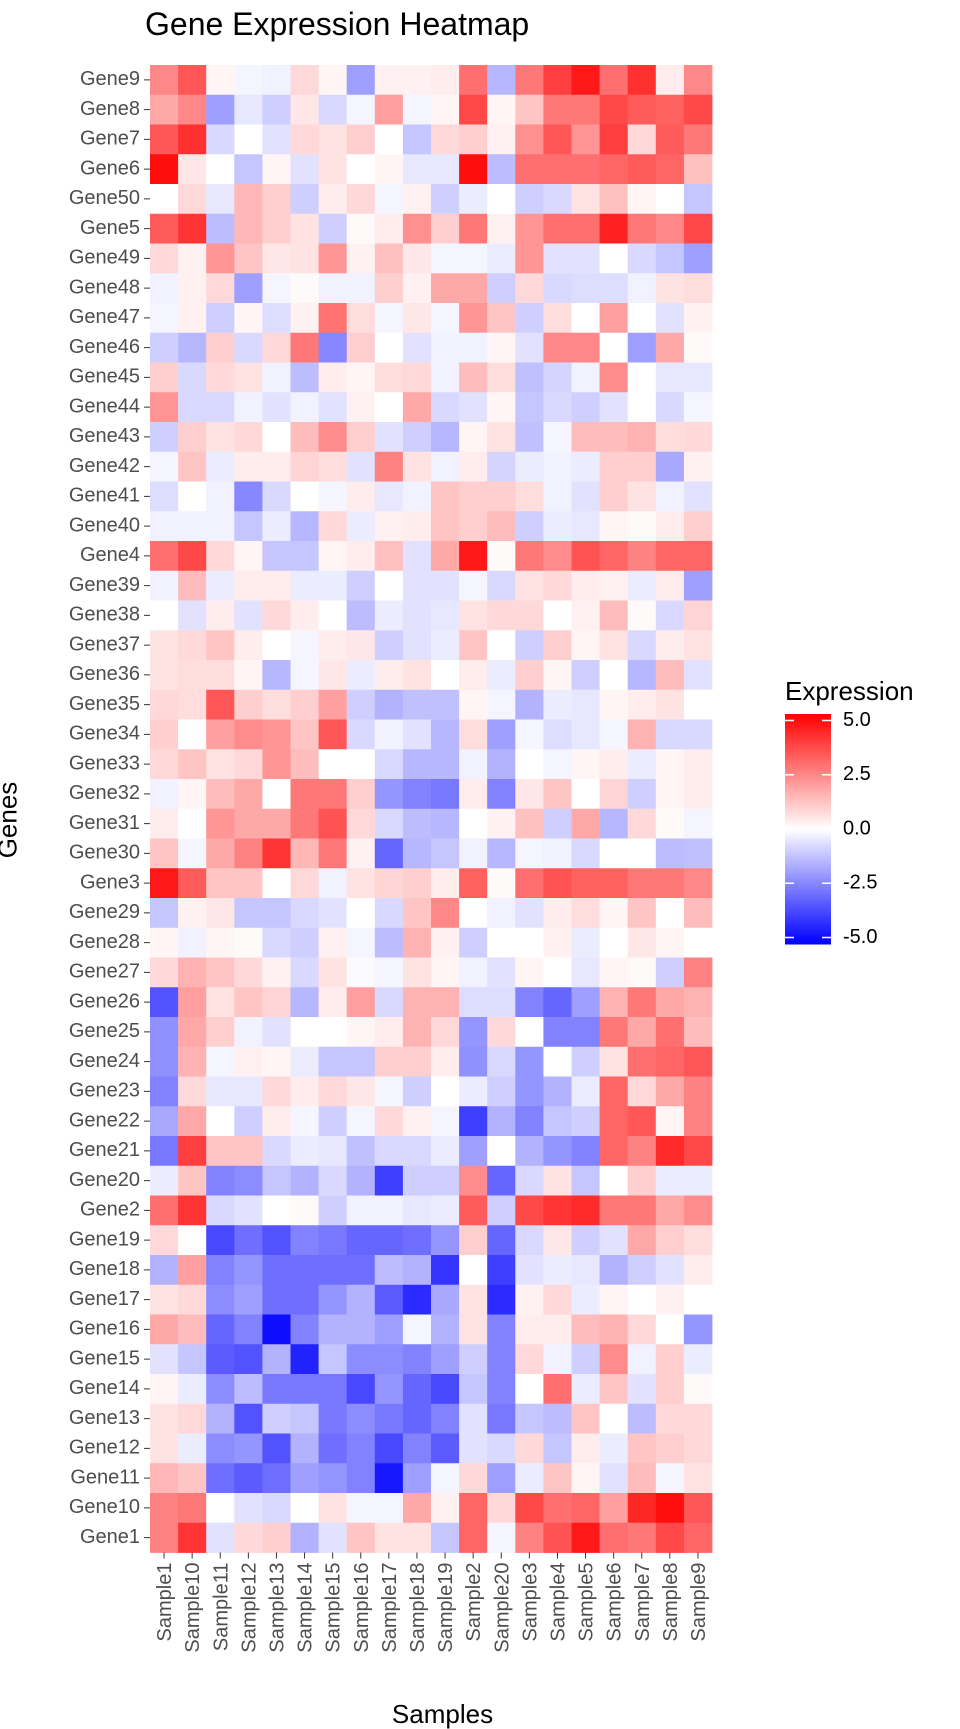 The height and width of the screenshot is (1729, 960). What do you see at coordinates (104, 674) in the screenshot?
I see `y-tick-label: Gene36` at bounding box center [104, 674].